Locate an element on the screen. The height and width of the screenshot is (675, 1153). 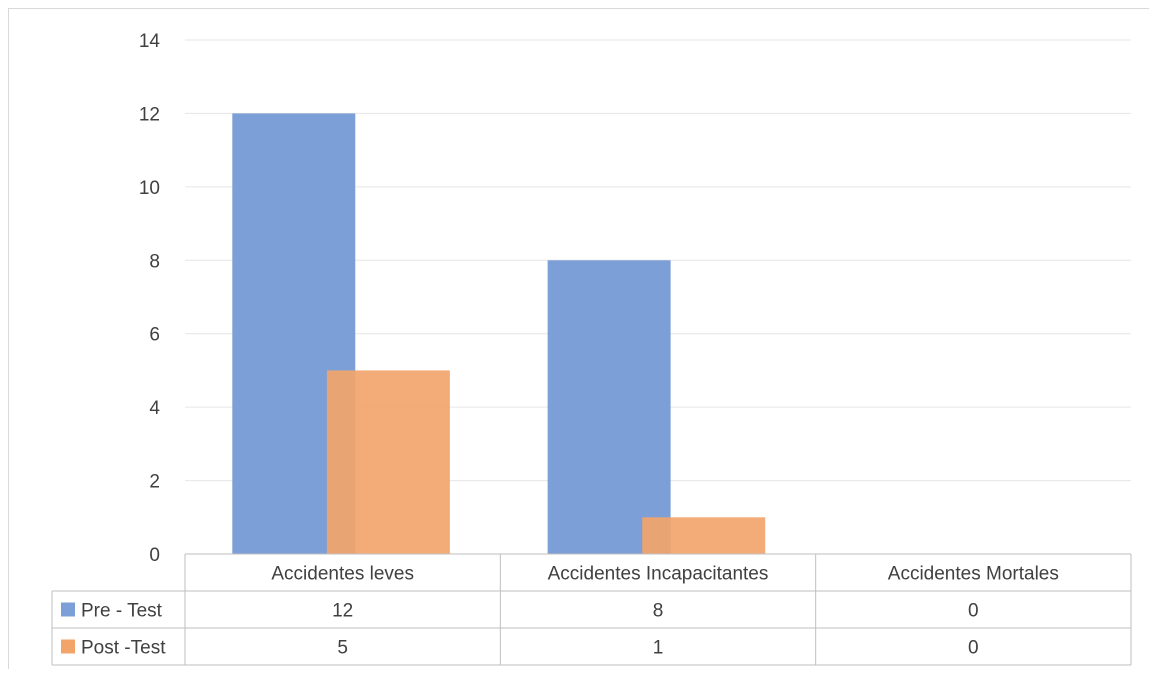
table-value: 1 is located at coordinates (658, 648).